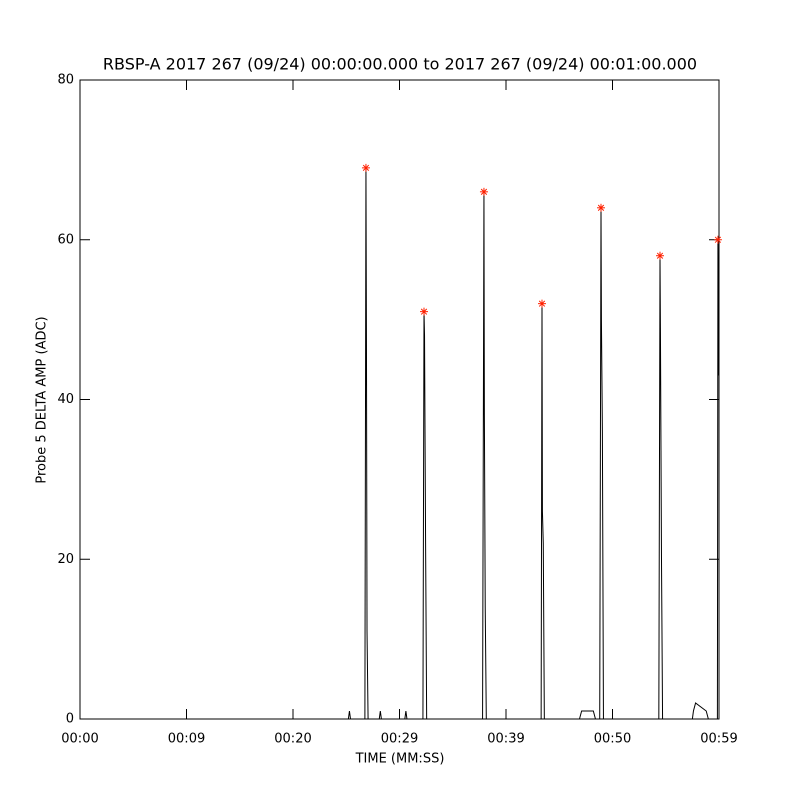  Describe the element at coordinates (42, 399) in the screenshot. I see `y-axis-label: Probe 5 DELTA AMP (ADC)` at that location.